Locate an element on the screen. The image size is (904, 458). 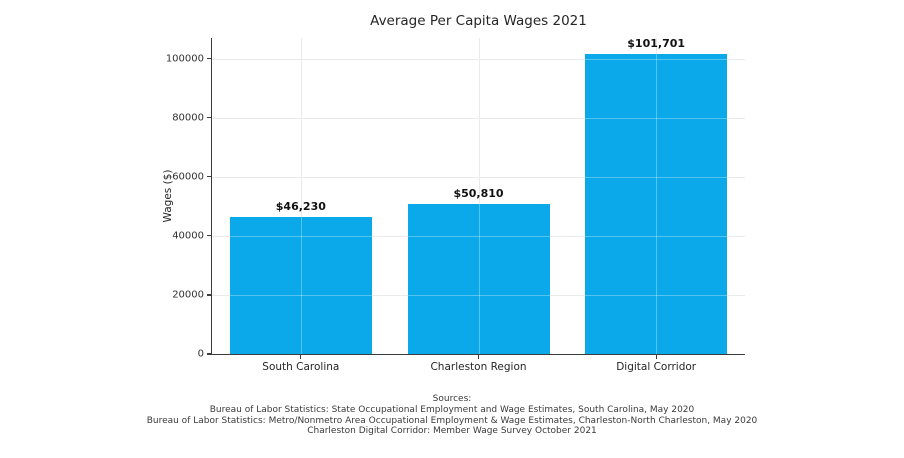
y-tick-label: 80000 is located at coordinates (188, 118).